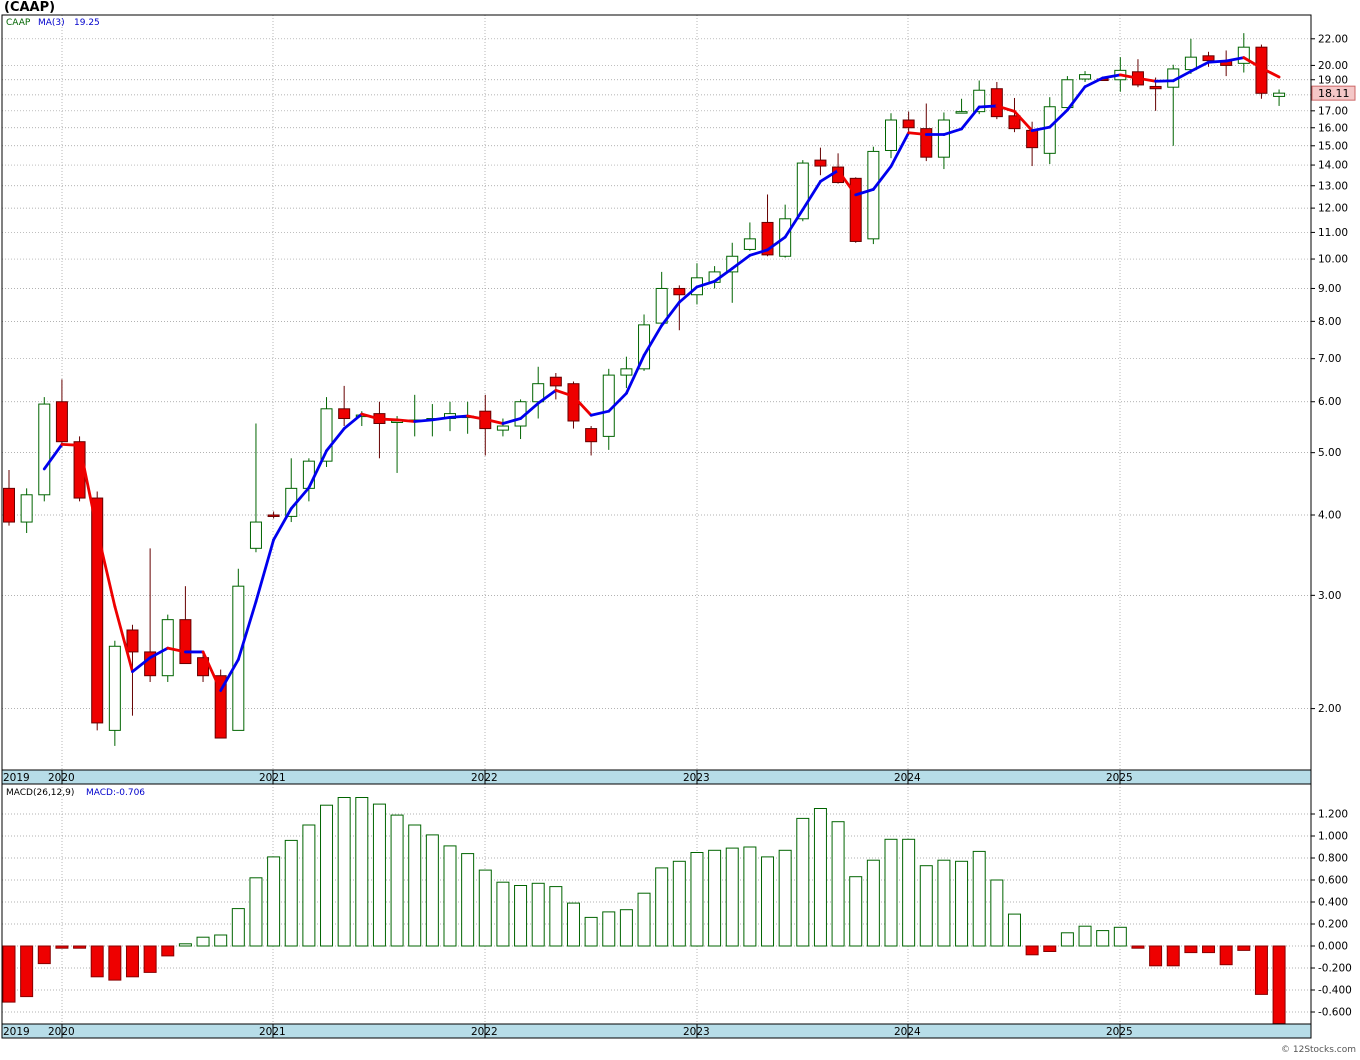 This screenshot has width=1360, height=1060. What do you see at coordinates (1333, 925) in the screenshot?
I see `macd-tick-label: 0.200` at bounding box center [1333, 925].